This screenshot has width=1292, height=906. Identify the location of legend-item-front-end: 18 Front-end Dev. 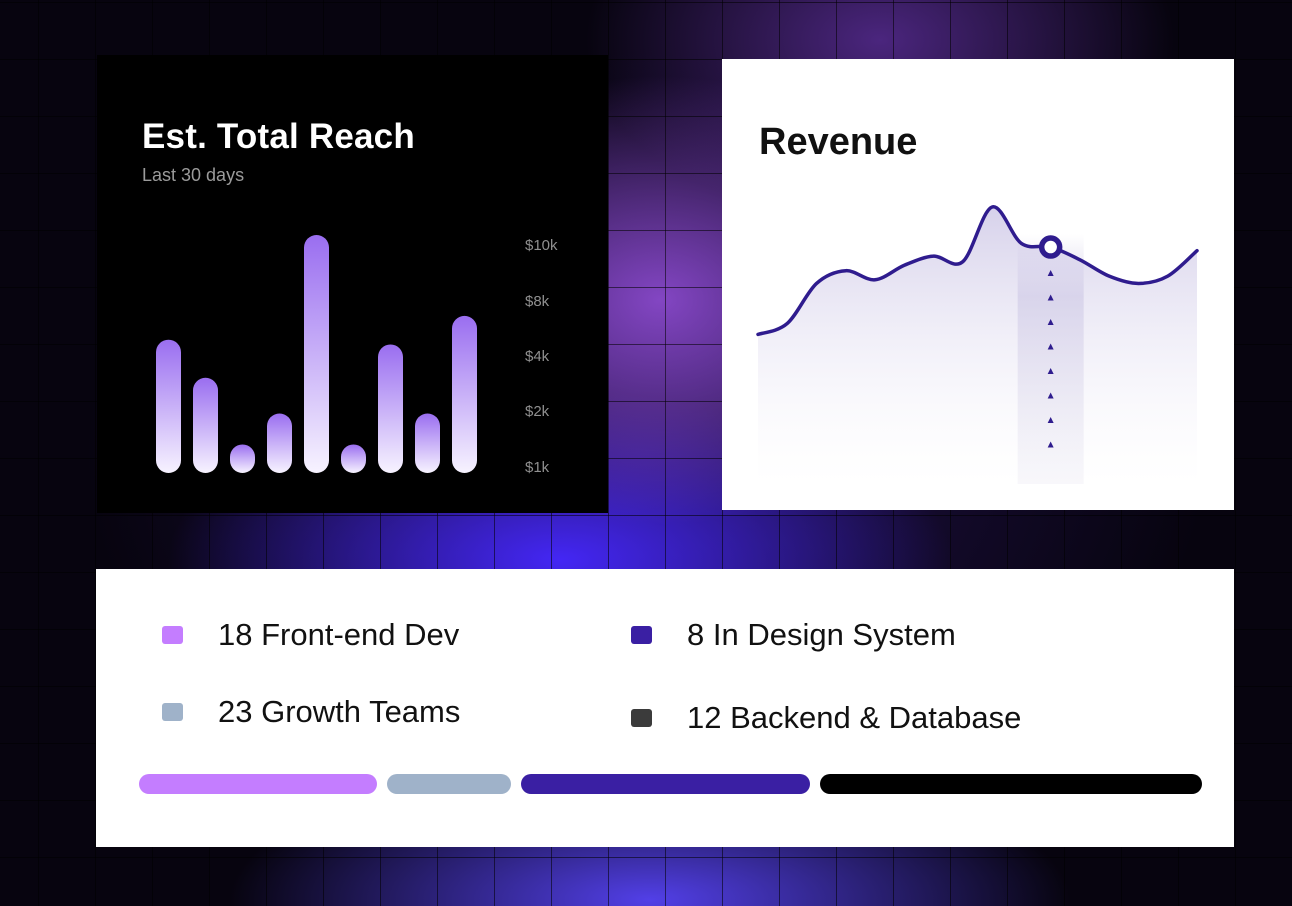
(310, 635).